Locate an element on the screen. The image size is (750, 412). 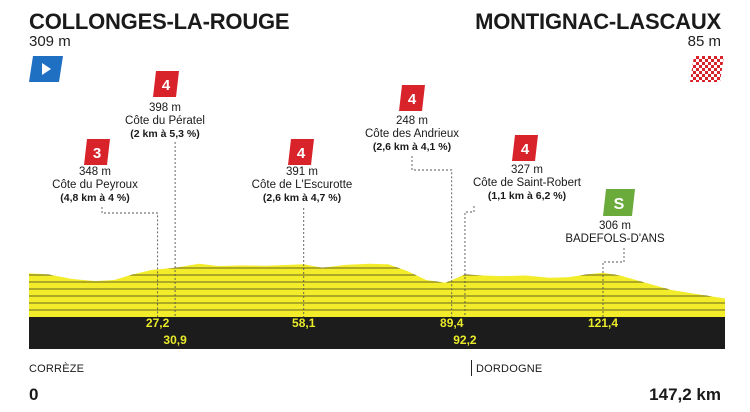
region-divider is located at coordinates (471, 368).